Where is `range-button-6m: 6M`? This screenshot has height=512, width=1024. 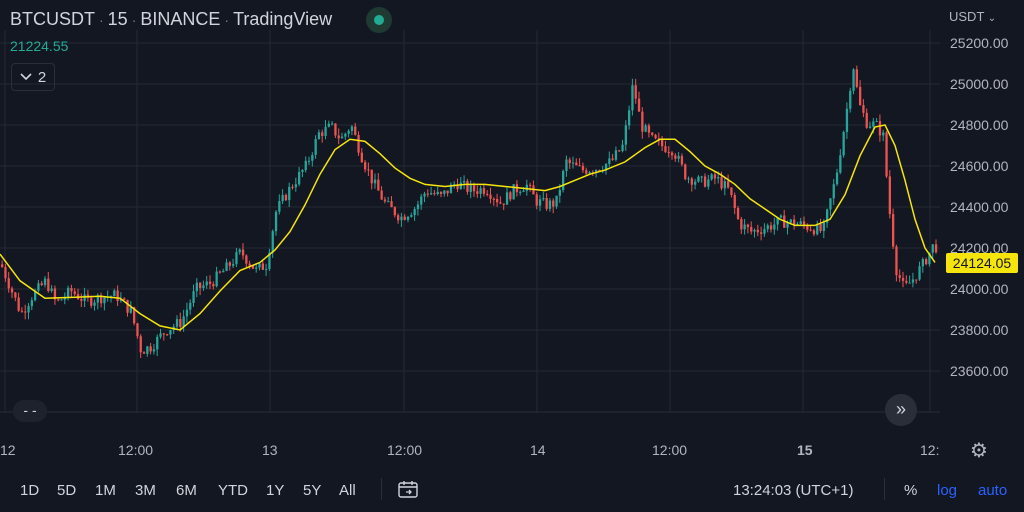 range-button-6m: 6M is located at coordinates (186, 490).